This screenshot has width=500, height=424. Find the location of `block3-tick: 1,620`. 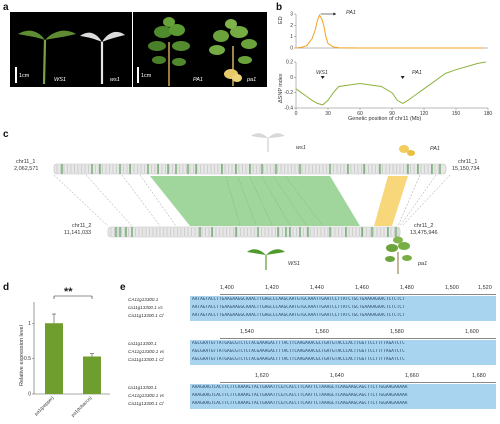

block3-tick: 1,620 is located at coordinates (262, 376).